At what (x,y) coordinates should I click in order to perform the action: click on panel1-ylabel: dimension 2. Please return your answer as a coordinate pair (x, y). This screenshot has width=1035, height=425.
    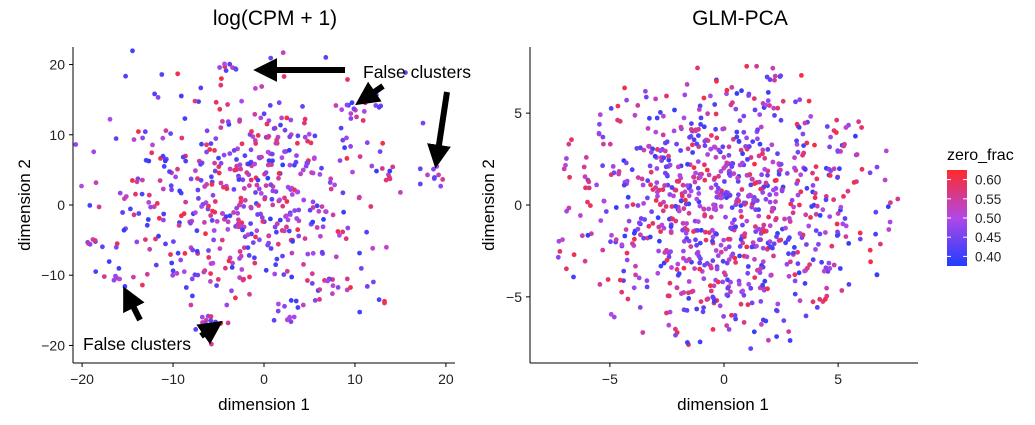
    Looking at the image, I should click on (24, 205).